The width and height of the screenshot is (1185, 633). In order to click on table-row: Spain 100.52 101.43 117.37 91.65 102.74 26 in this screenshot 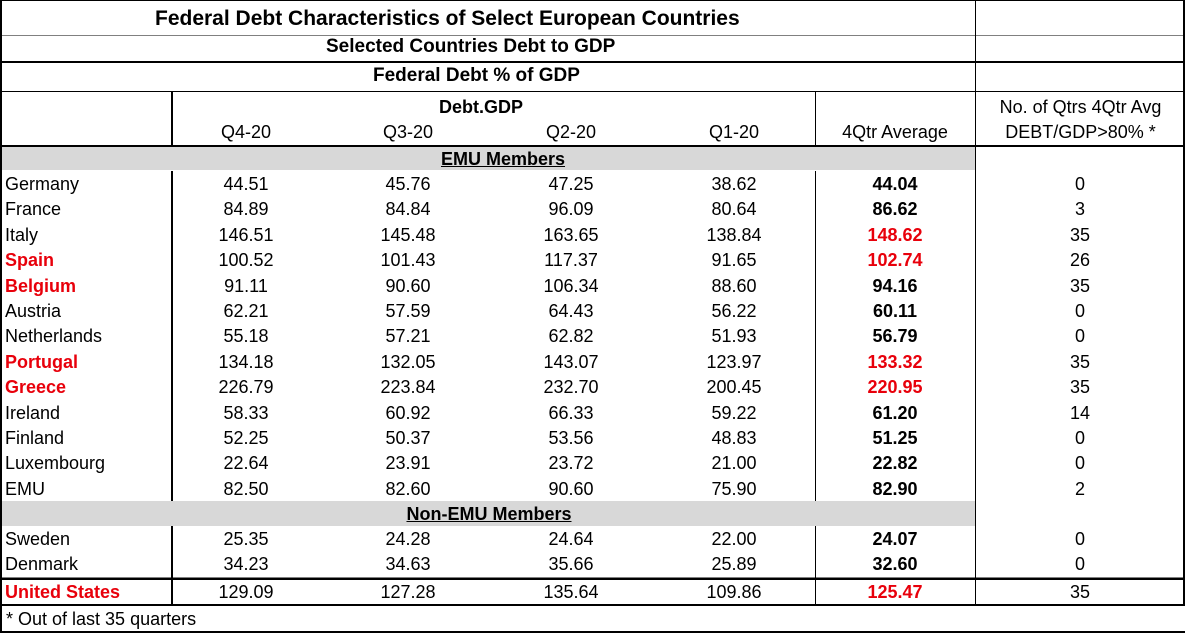, I will do `click(592, 260)`.